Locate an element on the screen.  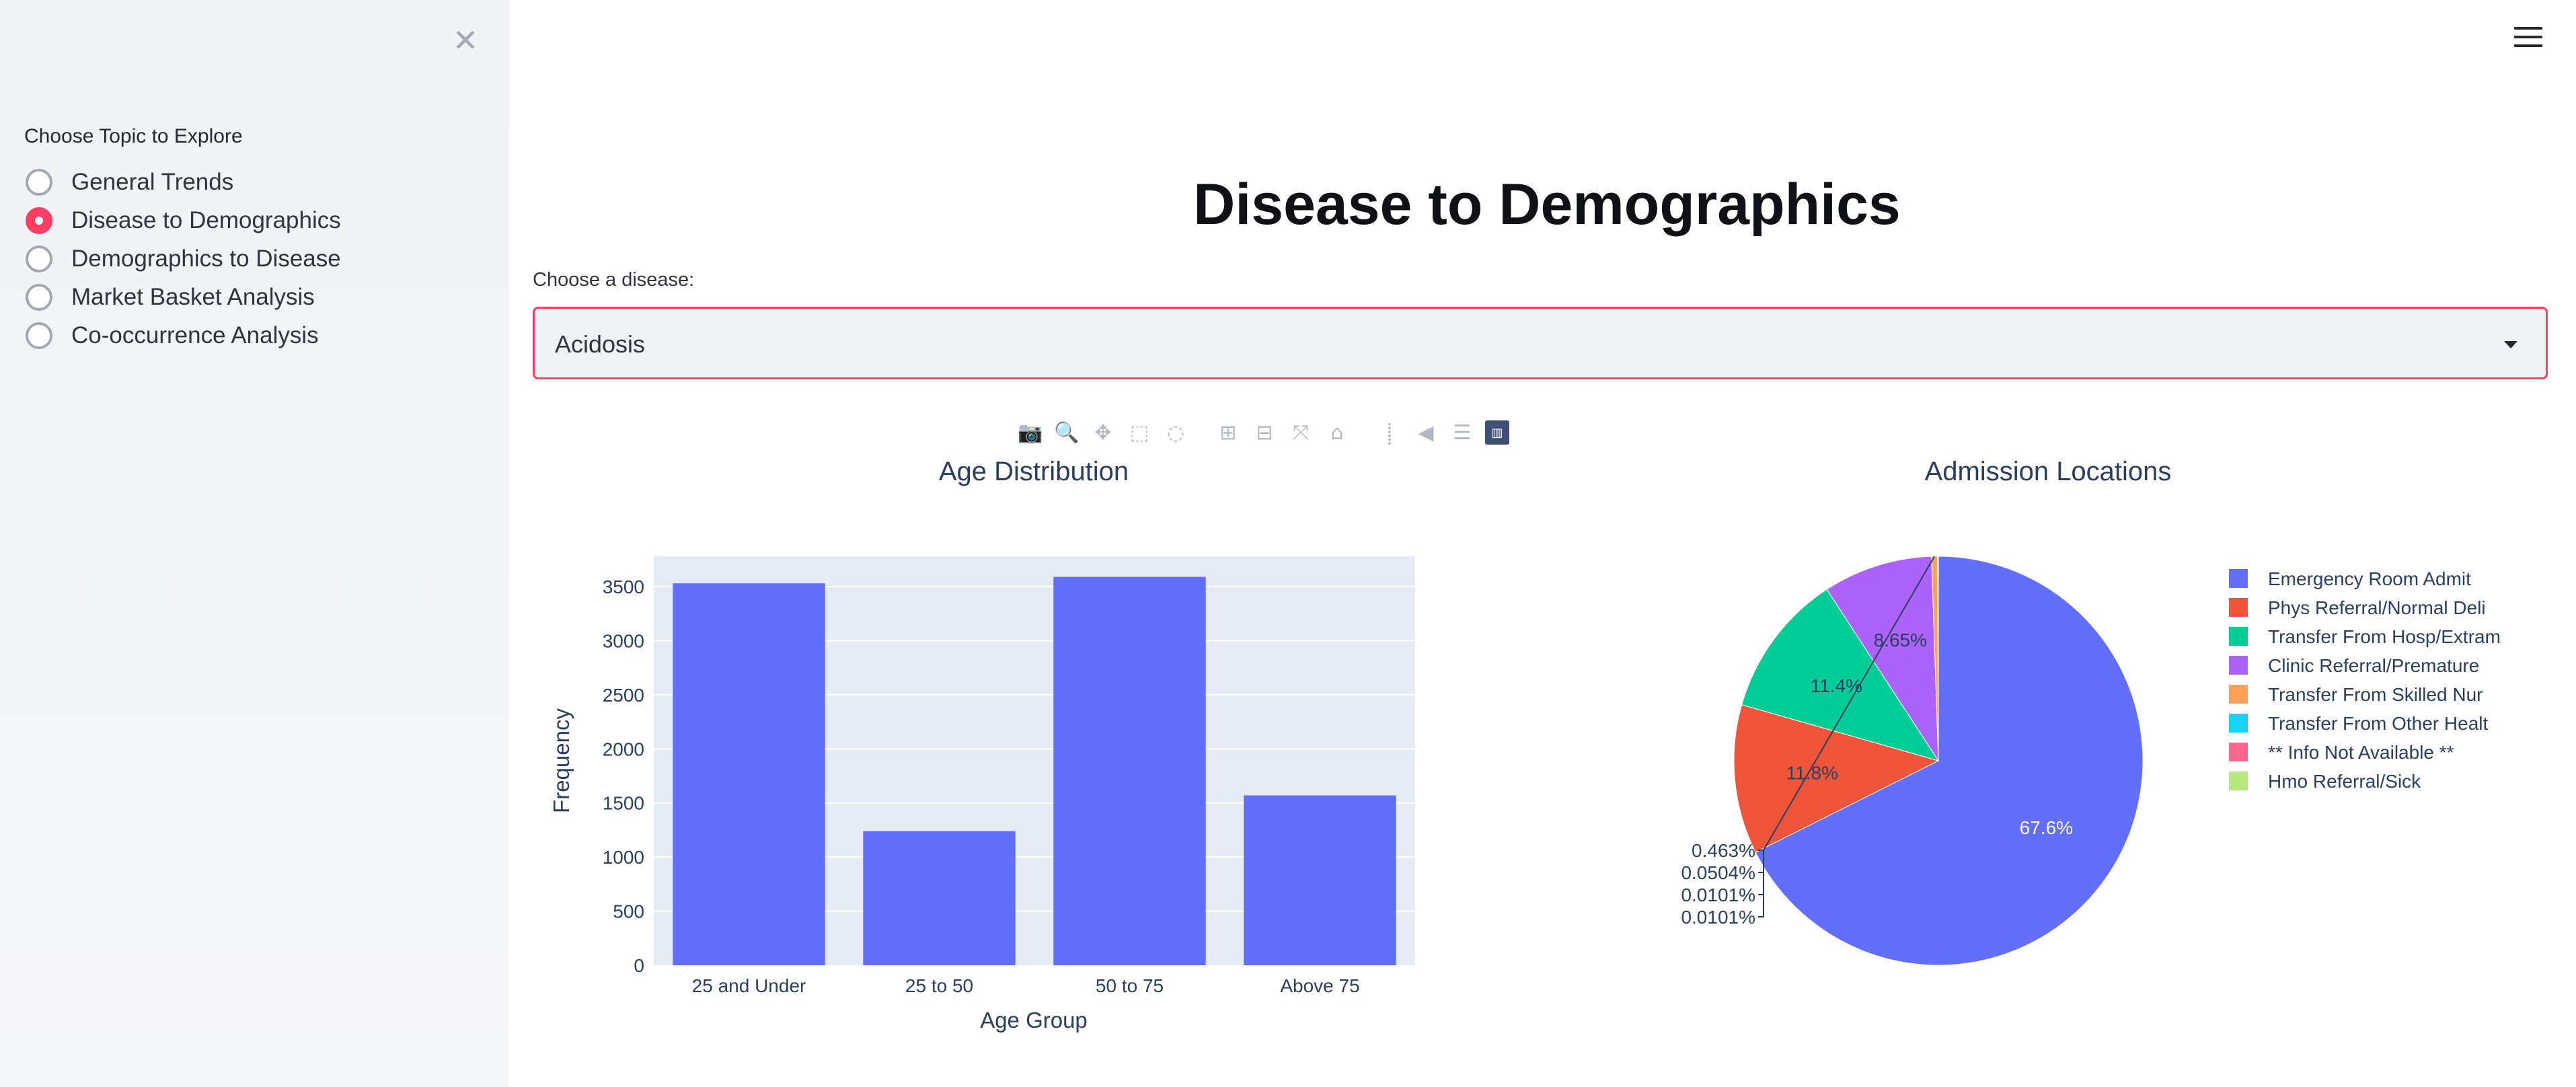
disease-select-label: Choose a disease: is located at coordinates (614, 280).